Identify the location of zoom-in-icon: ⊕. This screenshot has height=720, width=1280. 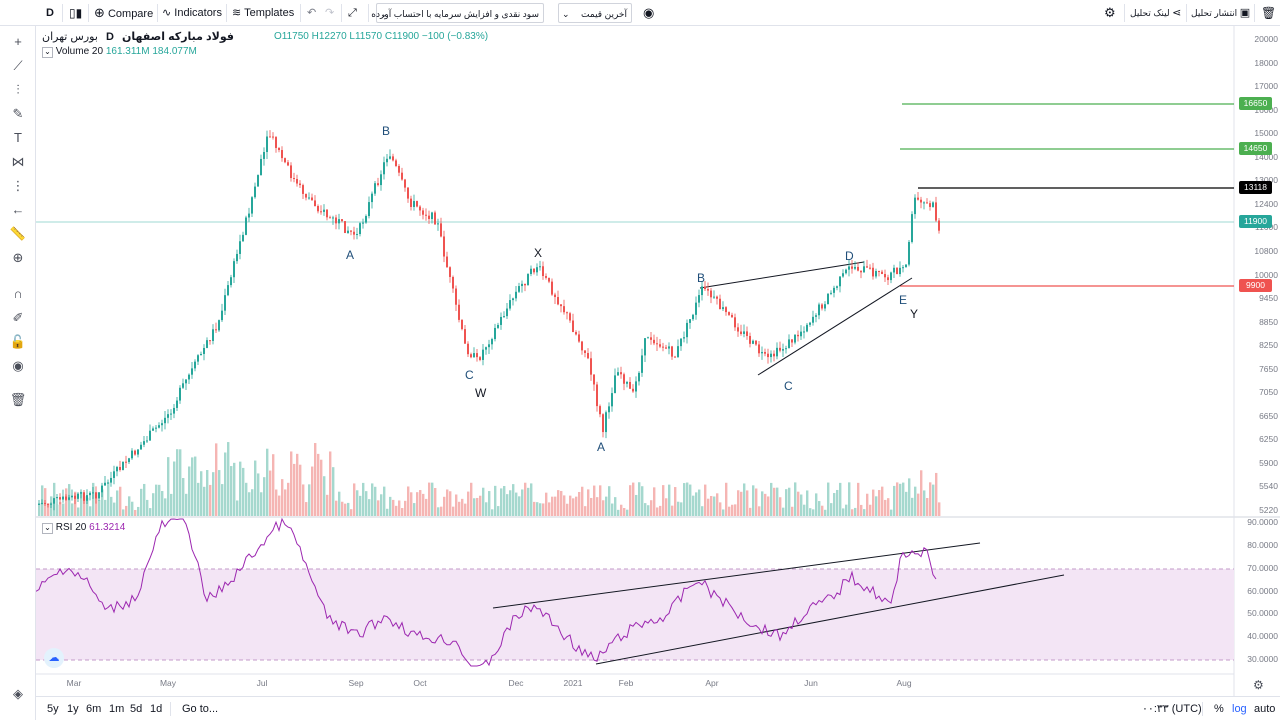
(18, 257).